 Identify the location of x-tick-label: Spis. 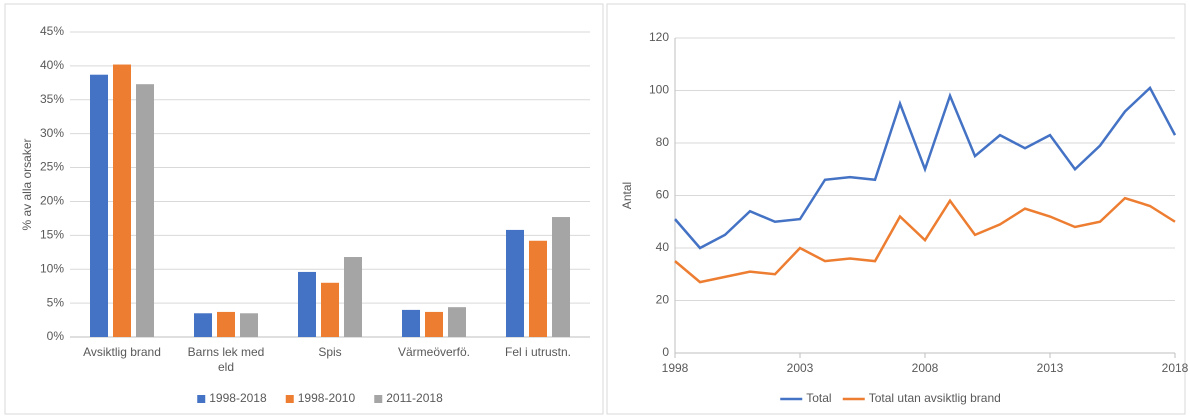
(330, 352).